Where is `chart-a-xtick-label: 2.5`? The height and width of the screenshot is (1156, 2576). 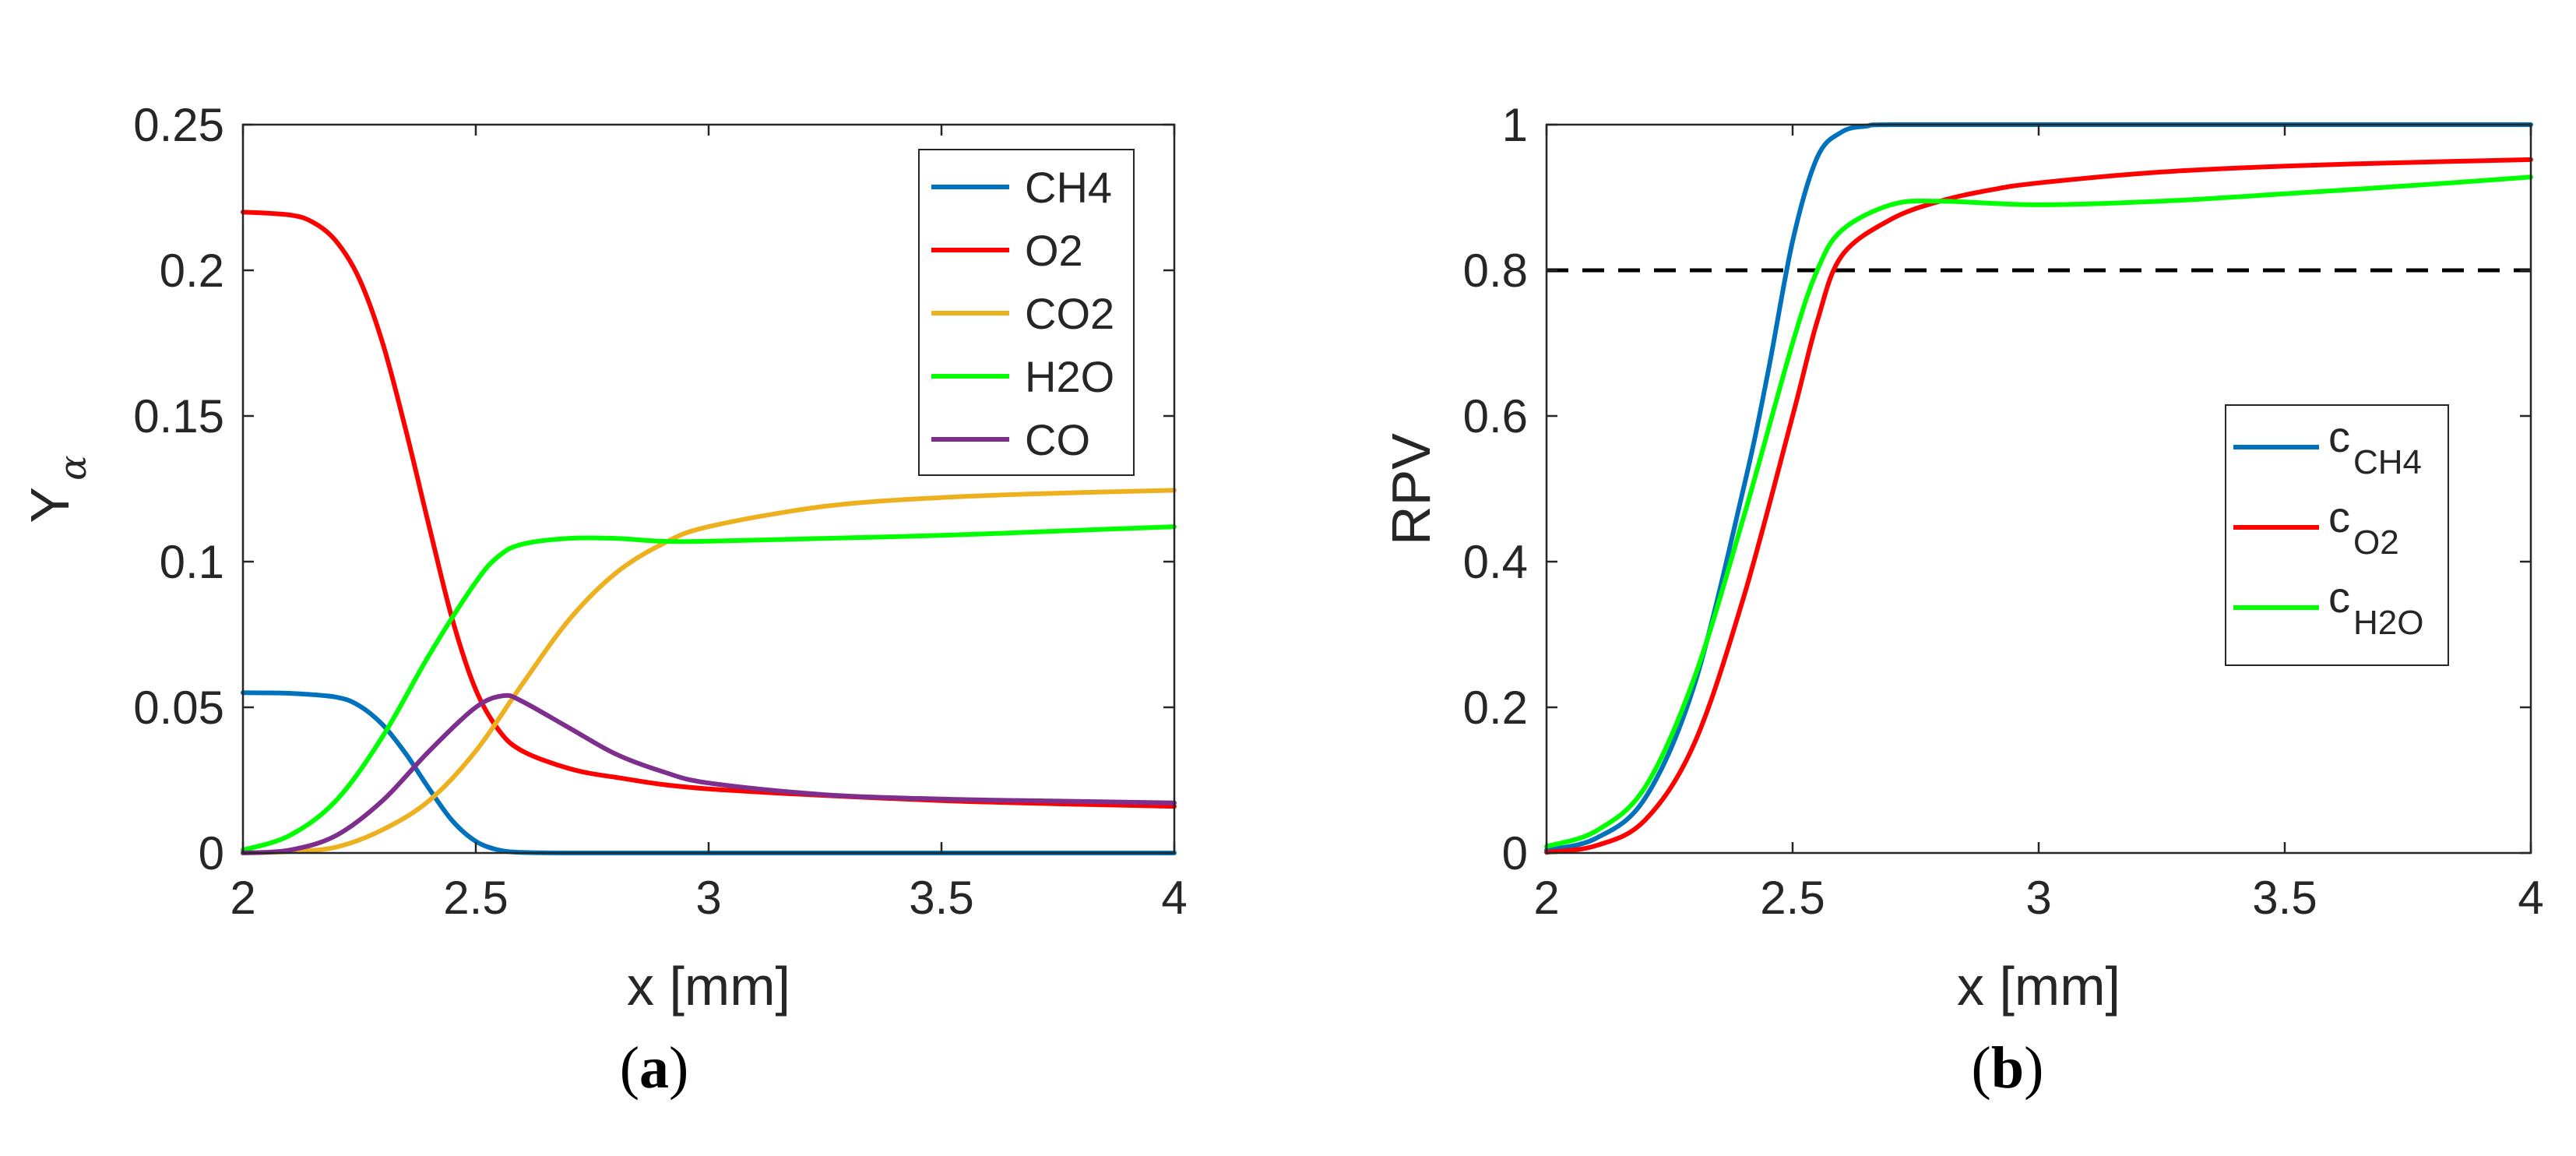
chart-a-xtick-label: 2.5 is located at coordinates (475, 898).